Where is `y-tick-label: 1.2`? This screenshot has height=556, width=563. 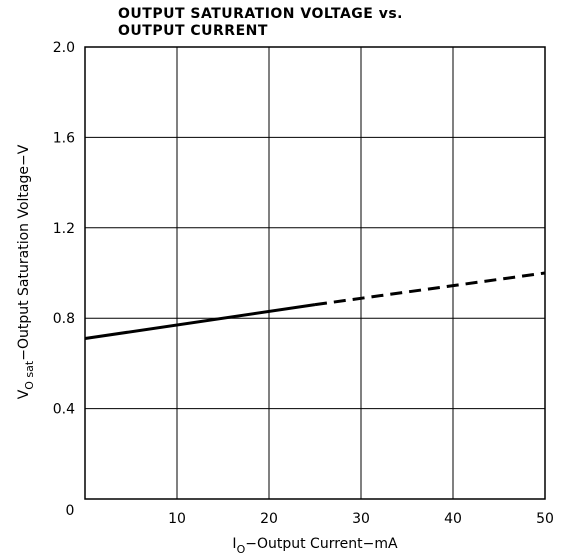 y-tick-label: 1.2 is located at coordinates (64, 229).